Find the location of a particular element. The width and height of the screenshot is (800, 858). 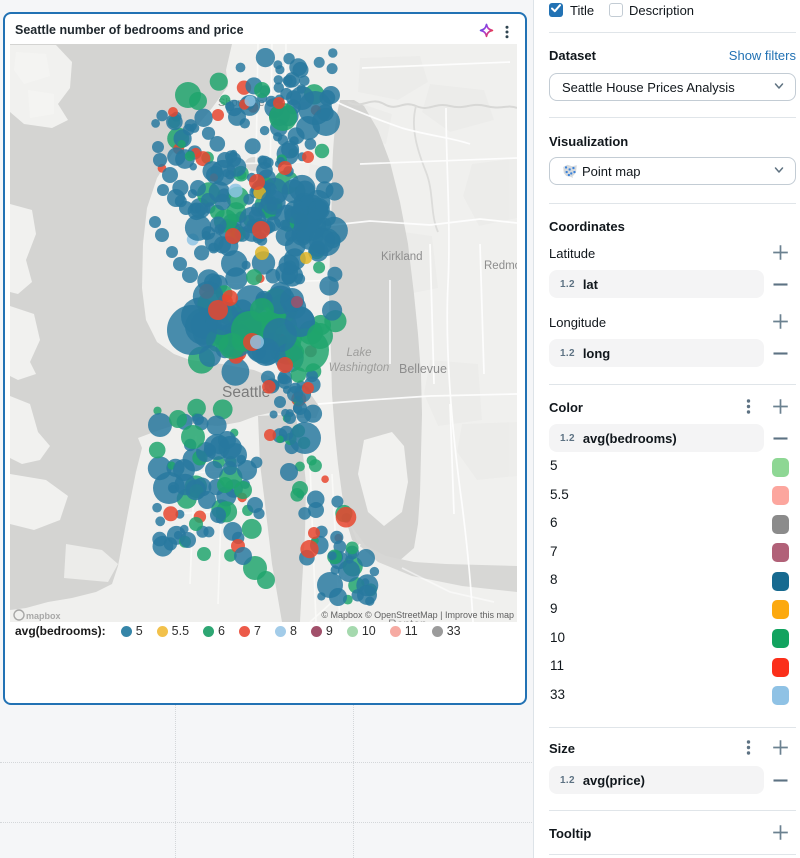

svg-text: Seattle is located at coordinates (246, 392).